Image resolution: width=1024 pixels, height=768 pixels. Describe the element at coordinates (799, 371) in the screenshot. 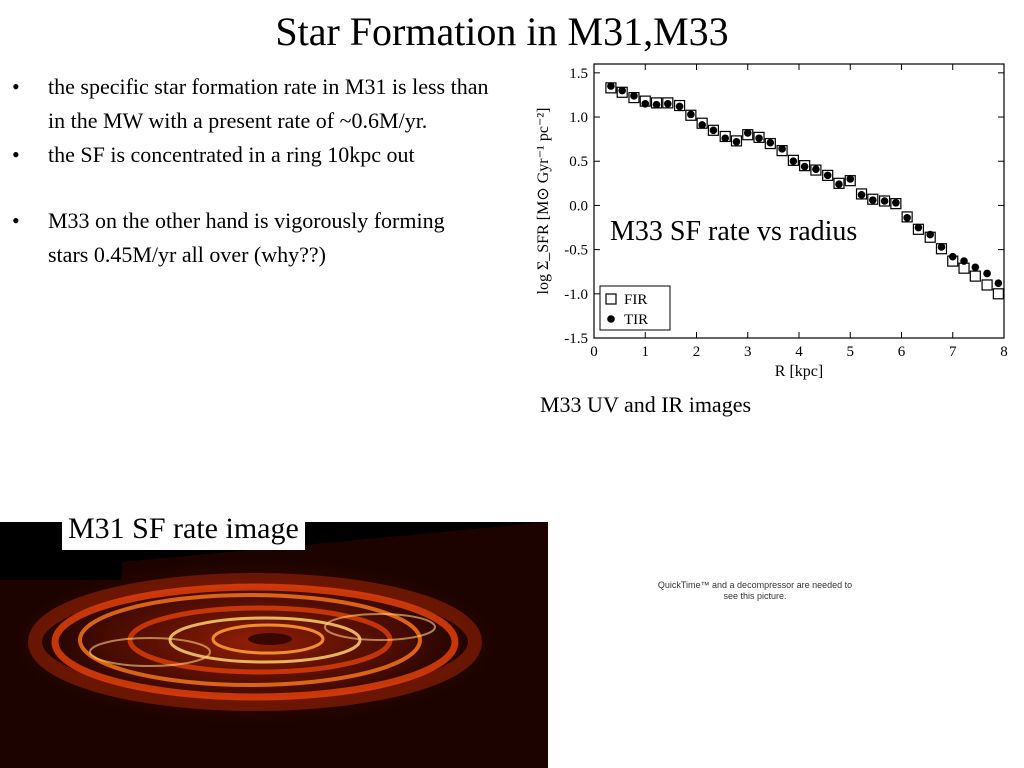

I see `x-axis-label: R [kpc]` at that location.